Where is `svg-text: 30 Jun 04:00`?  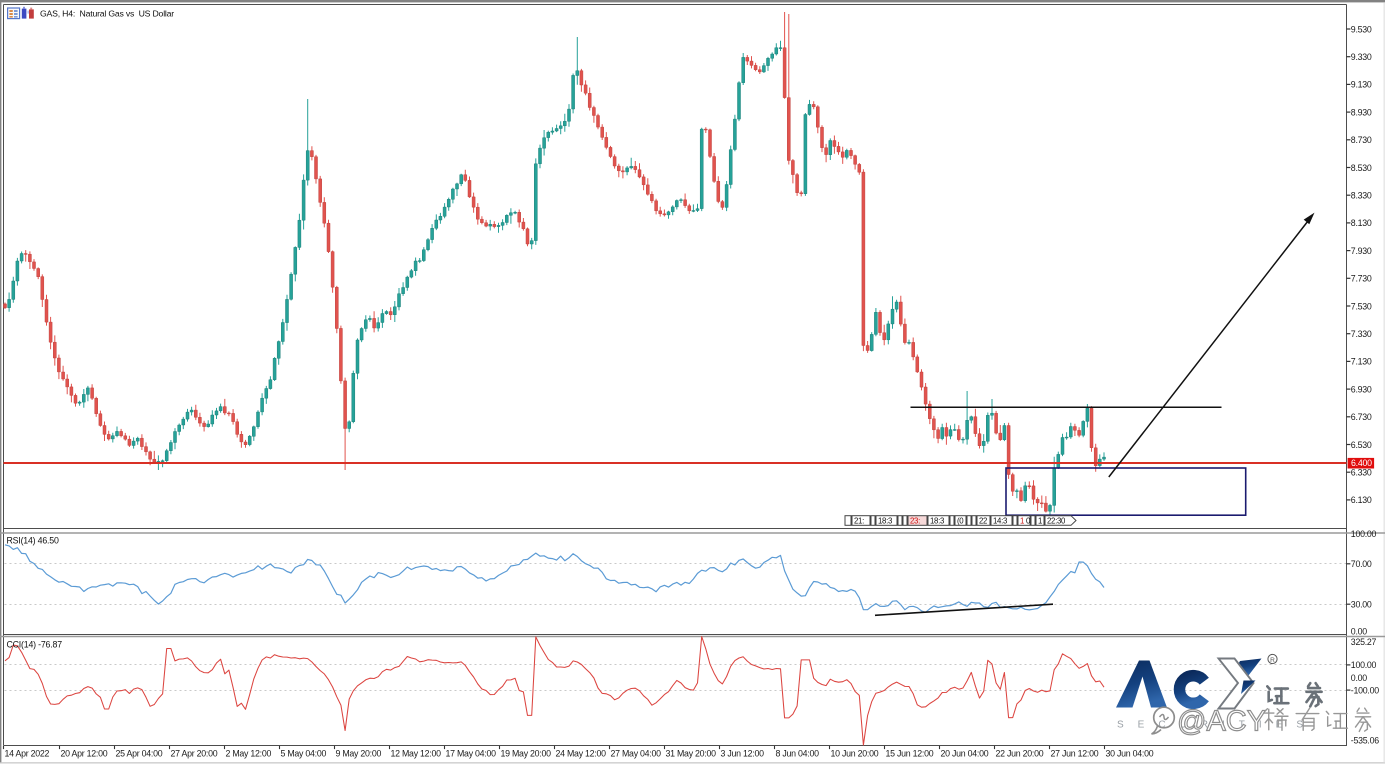 svg-text: 30 Jun 04:00 is located at coordinates (1130, 753).